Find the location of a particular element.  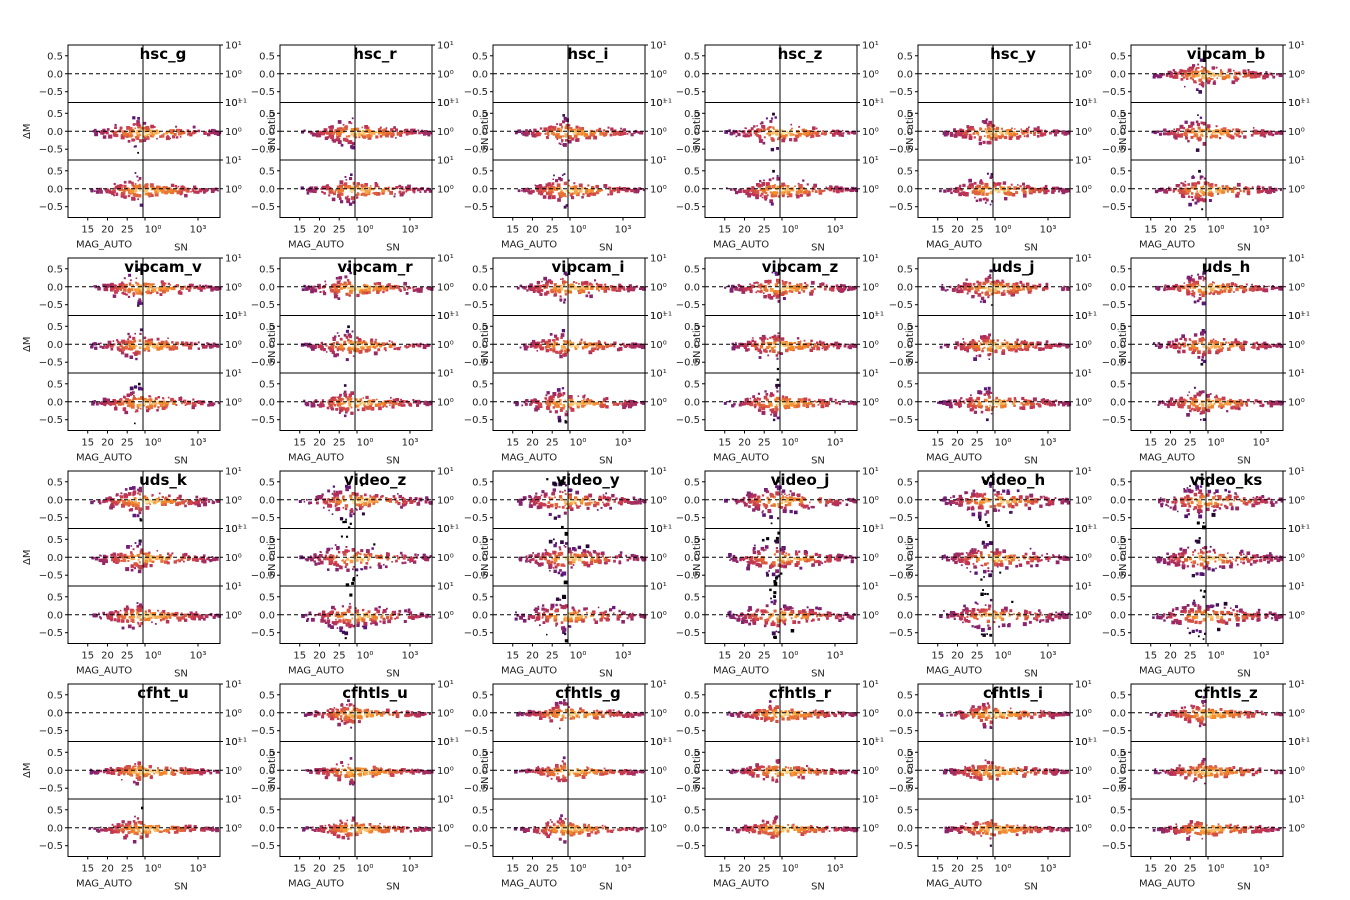

uds_j-sub0-sn-bin is located at coordinates (1007, 285).